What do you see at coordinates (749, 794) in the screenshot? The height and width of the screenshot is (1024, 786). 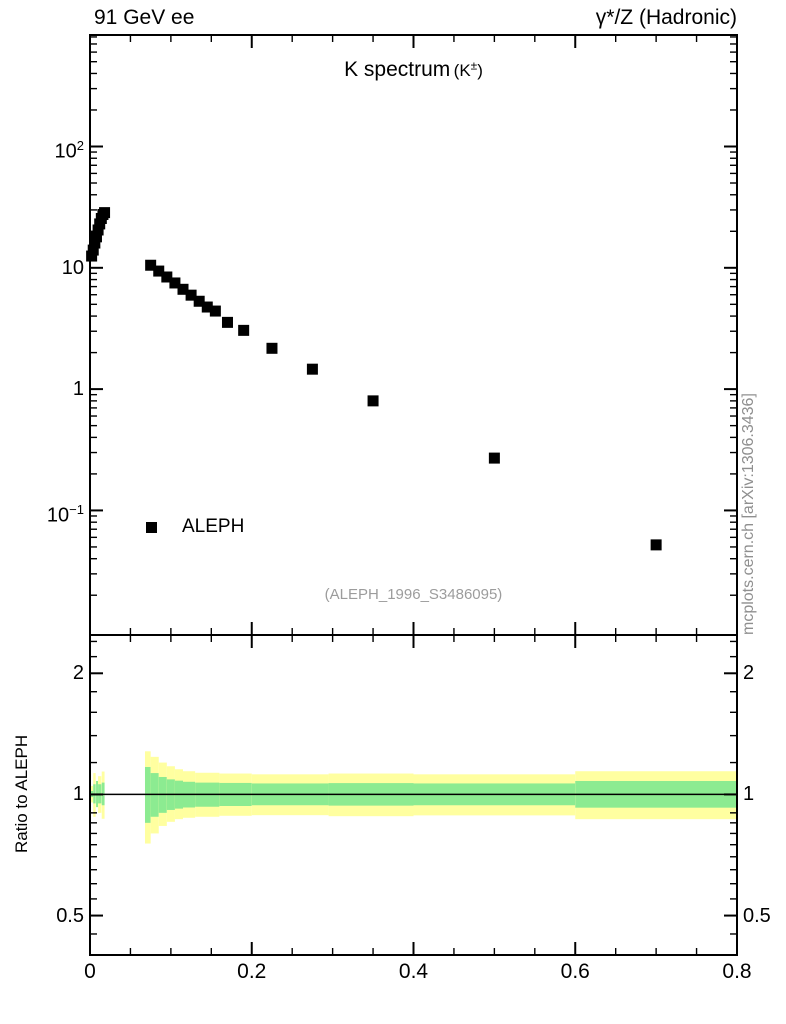 I see `ratio-y-tick-label-right: 1` at bounding box center [749, 794].